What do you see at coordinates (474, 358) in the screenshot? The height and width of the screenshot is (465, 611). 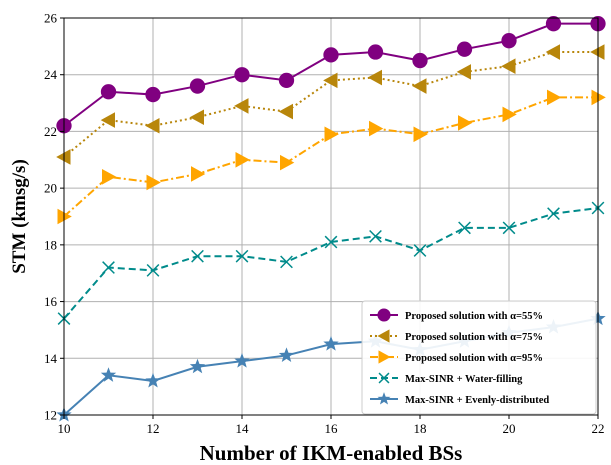 I see `legend-label: Proposed solution with α=95%` at bounding box center [474, 358].